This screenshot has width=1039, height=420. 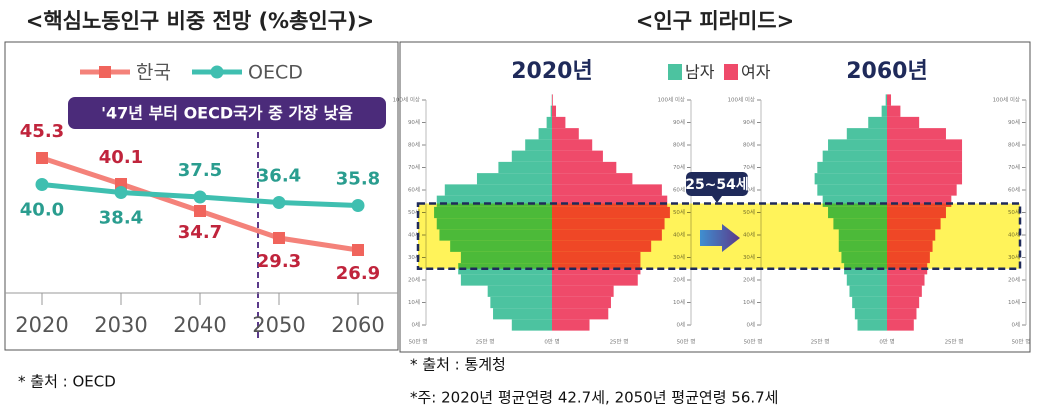 I want to click on value-label: 45.3, so click(x=42, y=131).